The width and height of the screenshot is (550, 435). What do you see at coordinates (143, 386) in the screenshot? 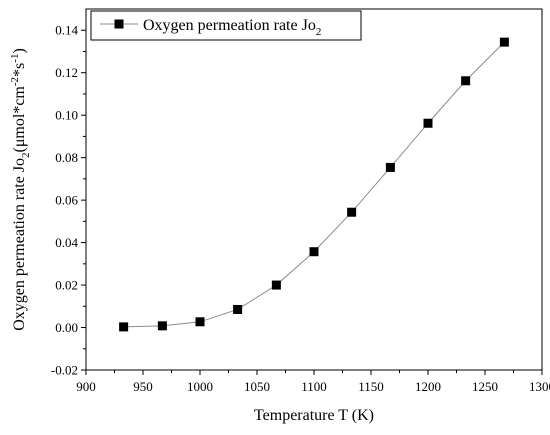
I see `x-tick-label: 950` at bounding box center [143, 386].